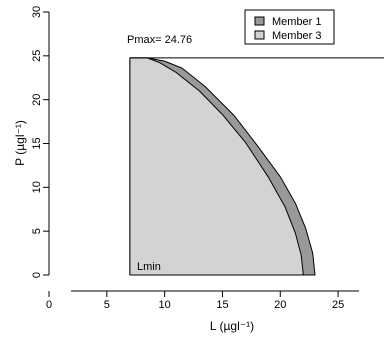 The width and height of the screenshot is (384, 343). Describe the element at coordinates (159, 40) in the screenshot. I see `pmax-label: Pmax= 24.76` at that location.